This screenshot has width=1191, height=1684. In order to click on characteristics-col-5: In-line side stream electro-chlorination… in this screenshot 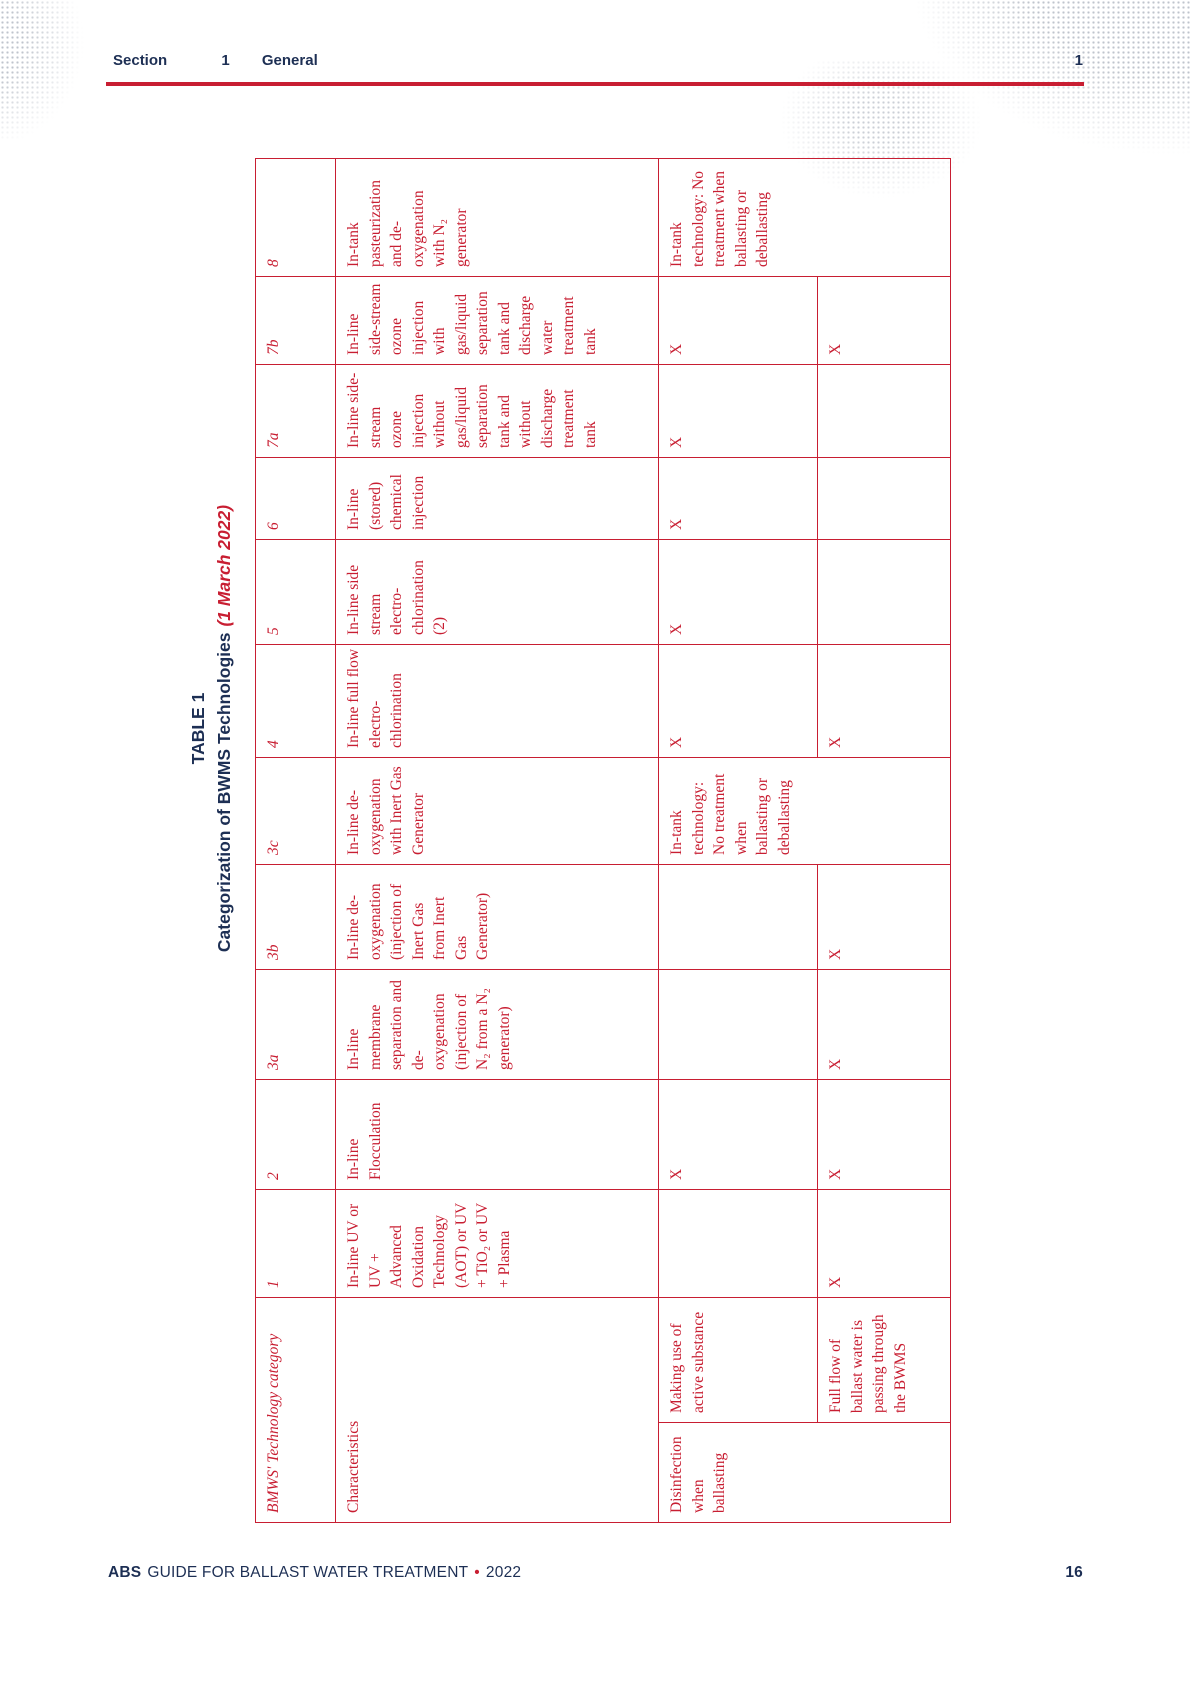, I will do `click(497, 592)`.